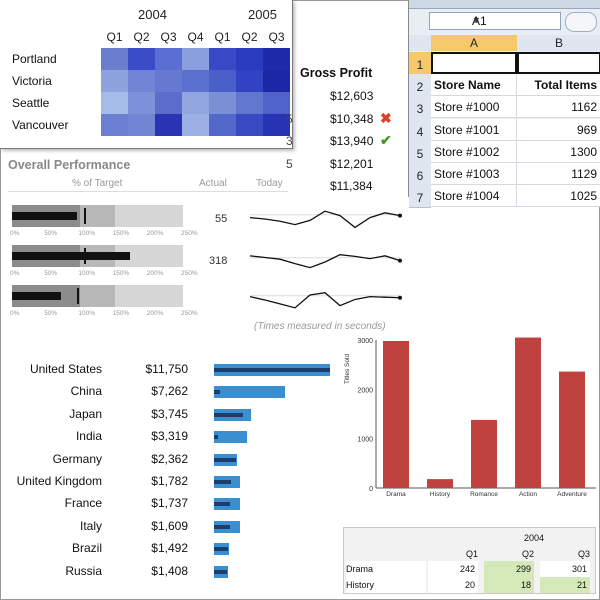 The width and height of the screenshot is (600, 600). What do you see at coordinates (558, 151) in the screenshot?
I see `cell: 1300` at bounding box center [558, 151].